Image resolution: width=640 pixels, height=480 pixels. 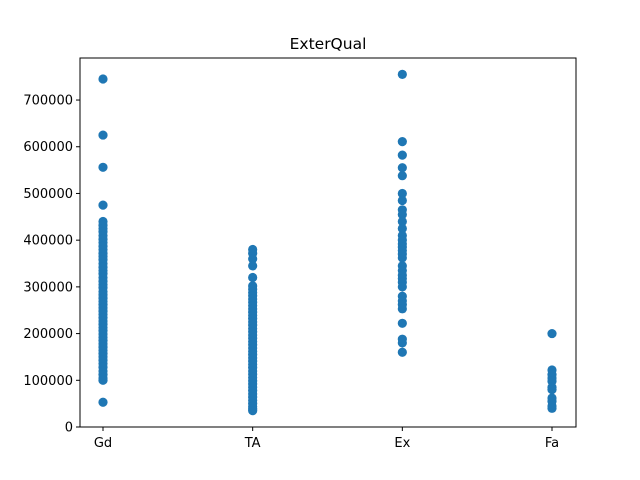 What do you see at coordinates (48, 101) in the screenshot?
I see `y-tick-label: 700000` at bounding box center [48, 101].